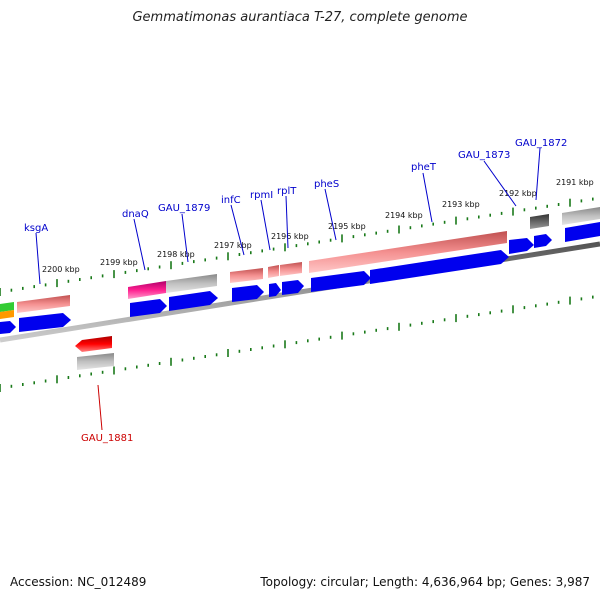  Describe the element at coordinates (191, 283) in the screenshot. I see `feature-GAU_1879-gray` at that location.